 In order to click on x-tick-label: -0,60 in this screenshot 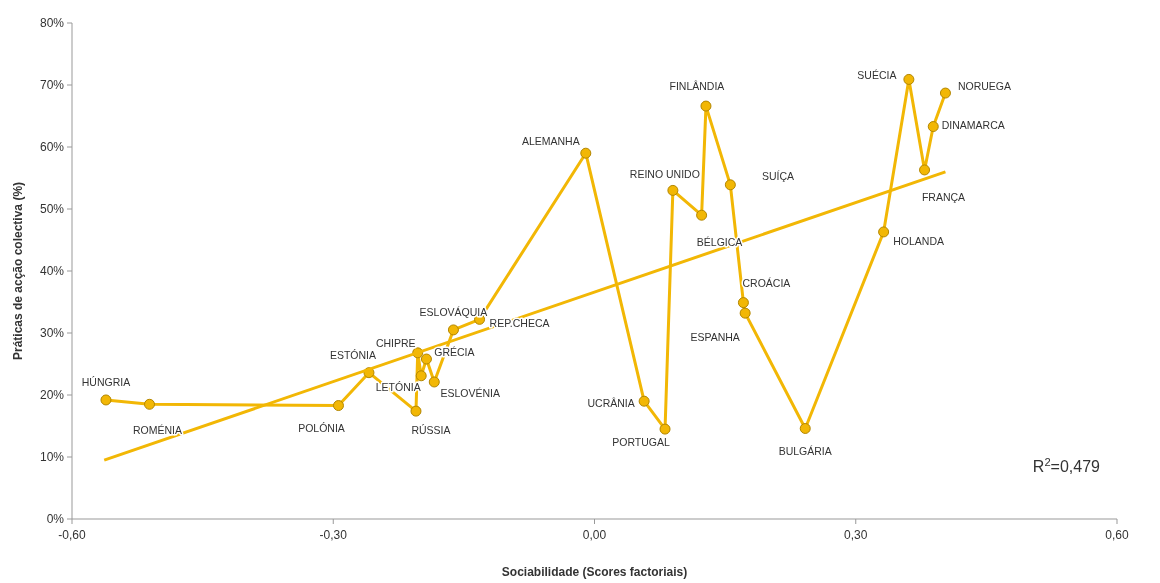, I will do `click(72, 535)`.